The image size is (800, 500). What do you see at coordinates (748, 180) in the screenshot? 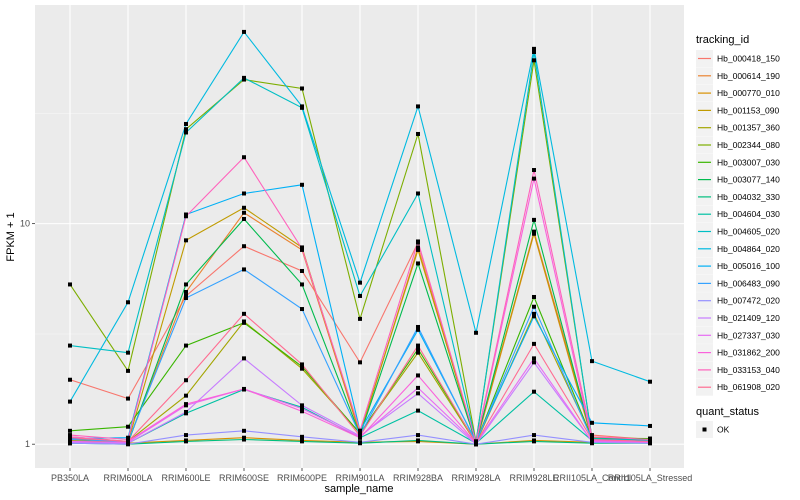
I see `legend-label: Hb_003077_140` at bounding box center [748, 180].